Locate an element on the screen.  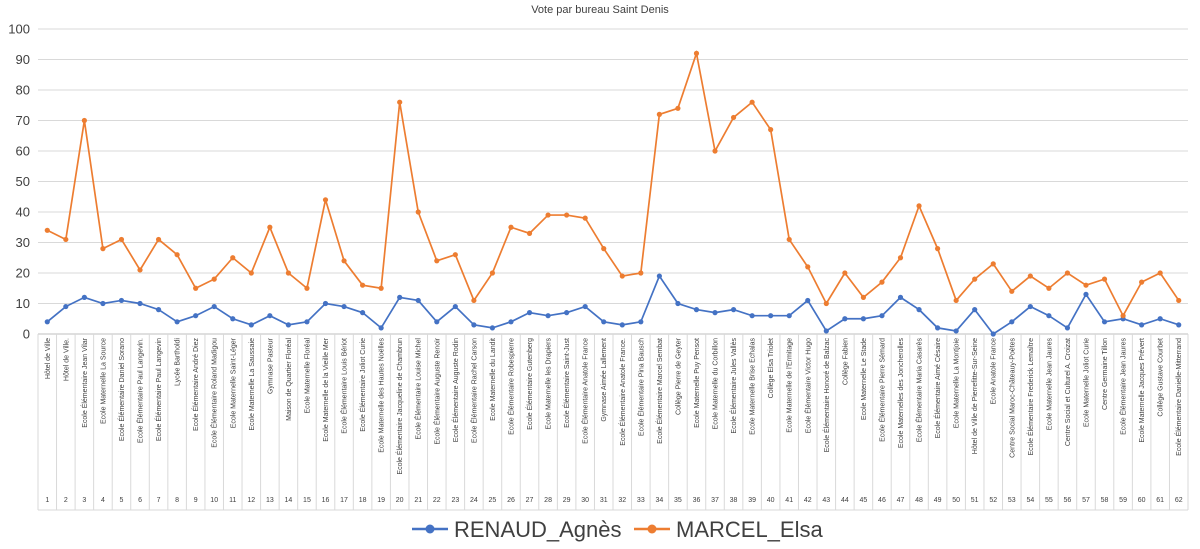
y-tick-label: 20 is located at coordinates (23, 273).